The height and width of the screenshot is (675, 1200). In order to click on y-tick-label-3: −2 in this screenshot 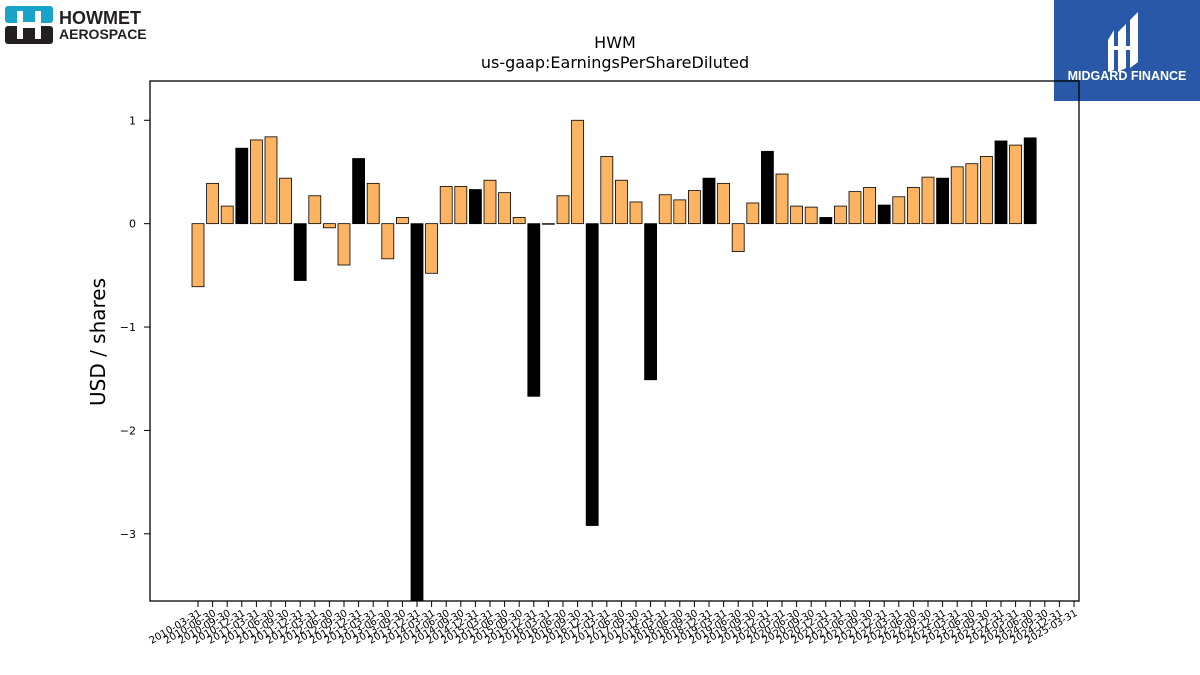, I will do `click(128, 430)`.